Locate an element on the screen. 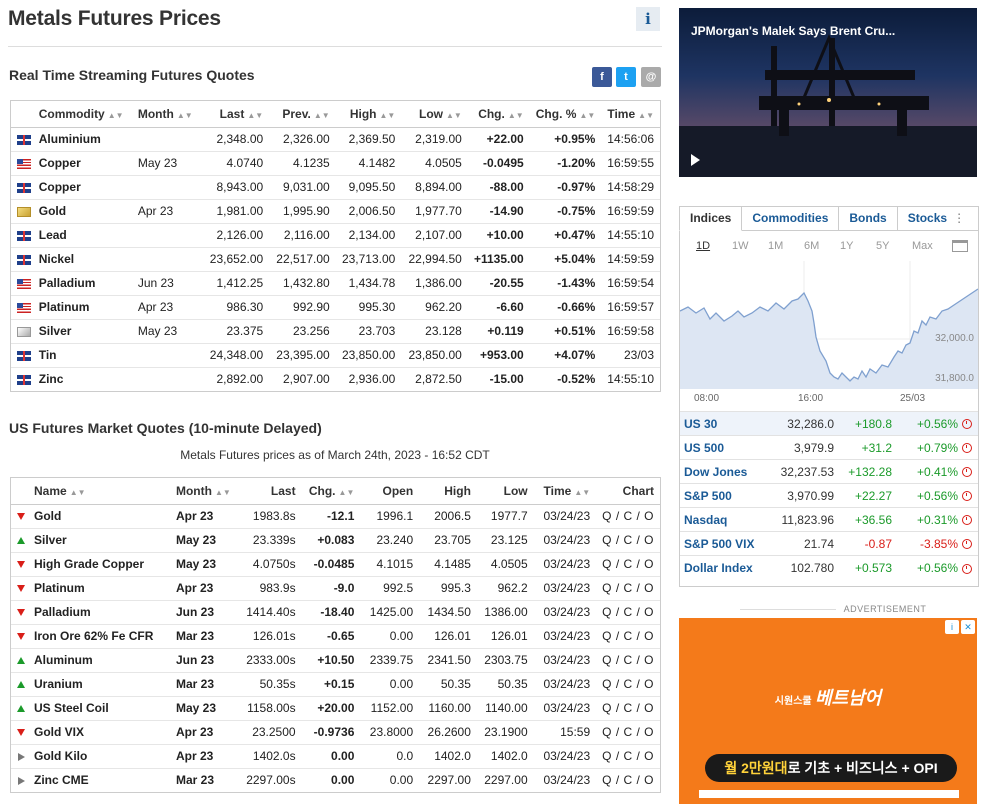 This screenshot has width=991, height=804. tab-indices: Indices is located at coordinates (711, 218).